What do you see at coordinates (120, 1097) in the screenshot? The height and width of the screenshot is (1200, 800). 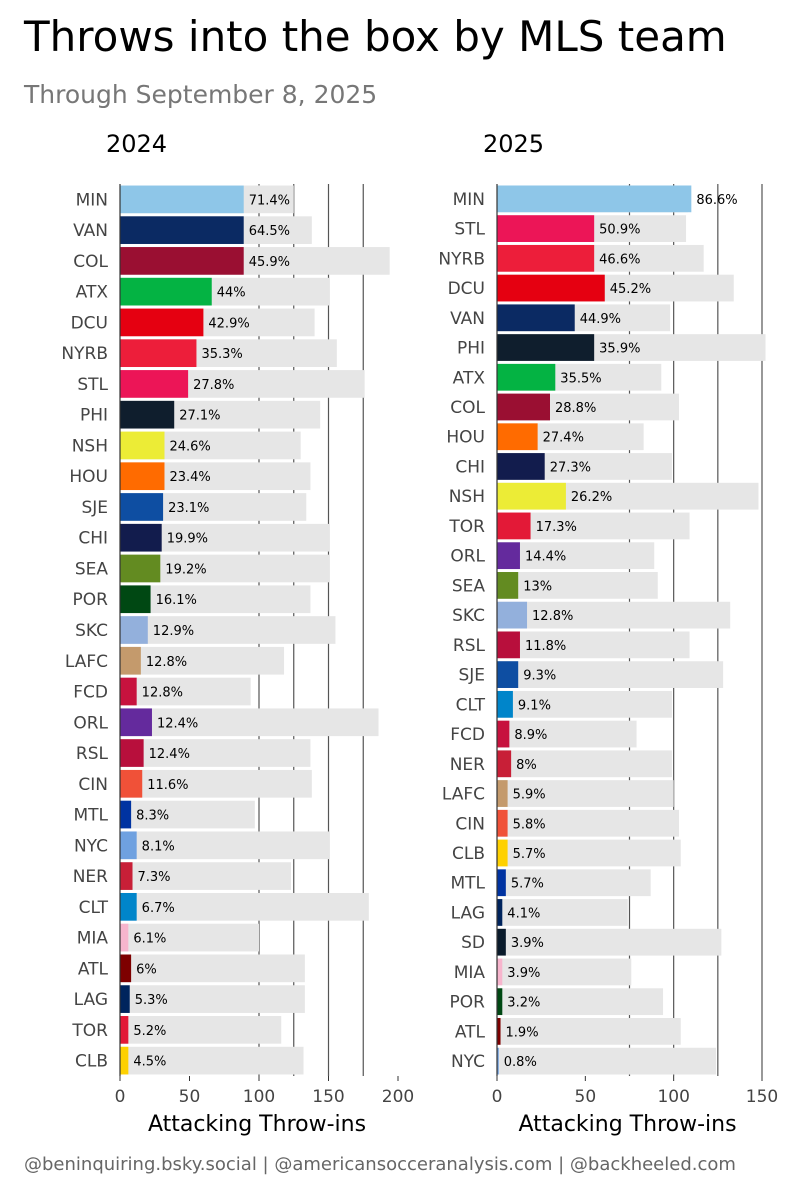 I see `x-tick-label: 0` at bounding box center [120, 1097].